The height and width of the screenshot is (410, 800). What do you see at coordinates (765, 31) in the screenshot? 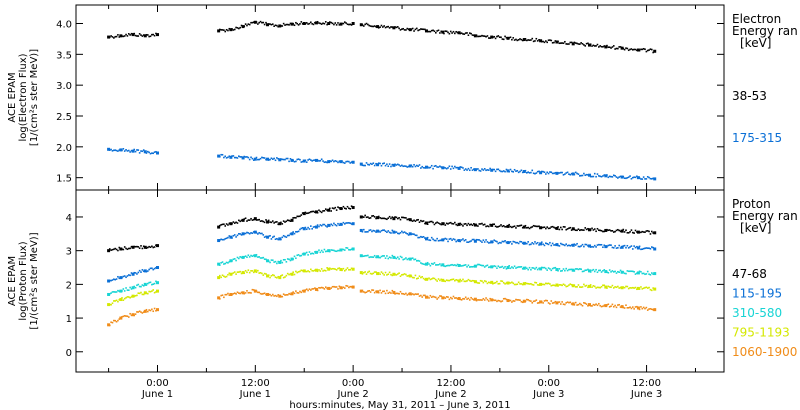
I see `legend-title-line: Energy ran` at bounding box center [765, 31].